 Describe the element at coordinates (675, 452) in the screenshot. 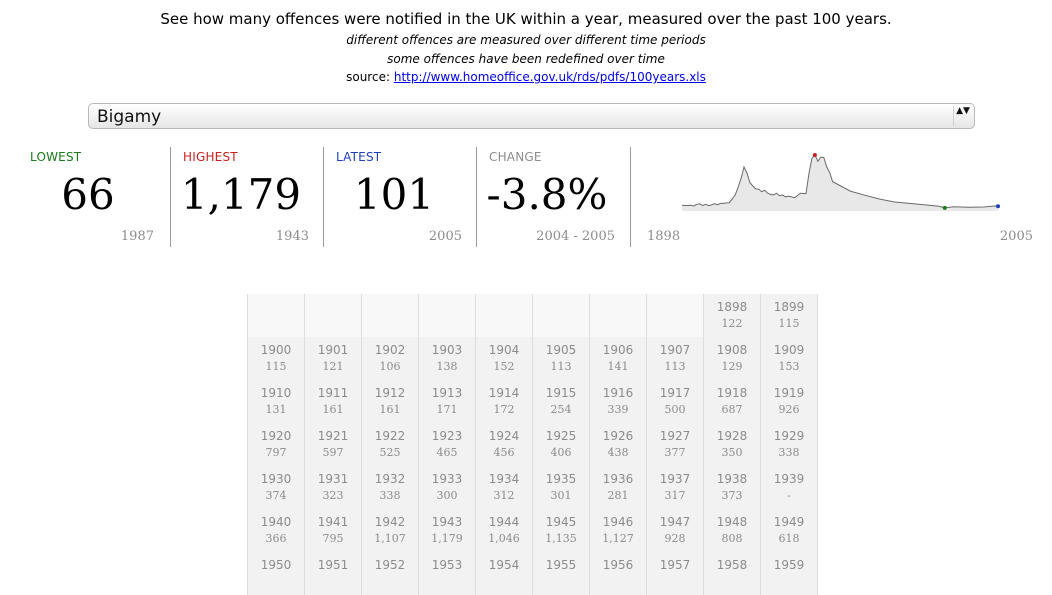

I see `cell-count: 377` at that location.